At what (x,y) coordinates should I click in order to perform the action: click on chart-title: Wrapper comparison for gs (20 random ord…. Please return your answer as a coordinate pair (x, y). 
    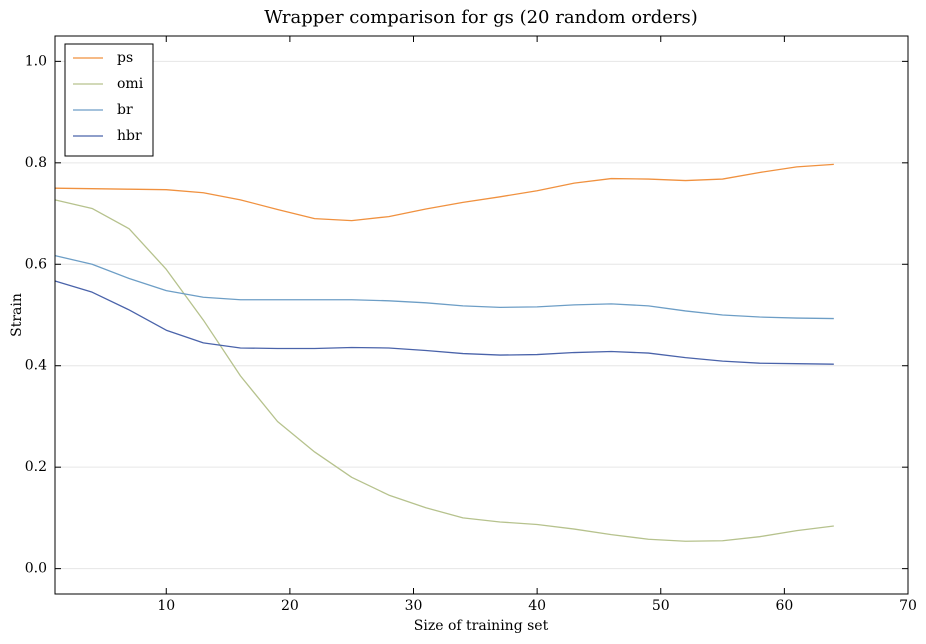
    Looking at the image, I should click on (481, 17).